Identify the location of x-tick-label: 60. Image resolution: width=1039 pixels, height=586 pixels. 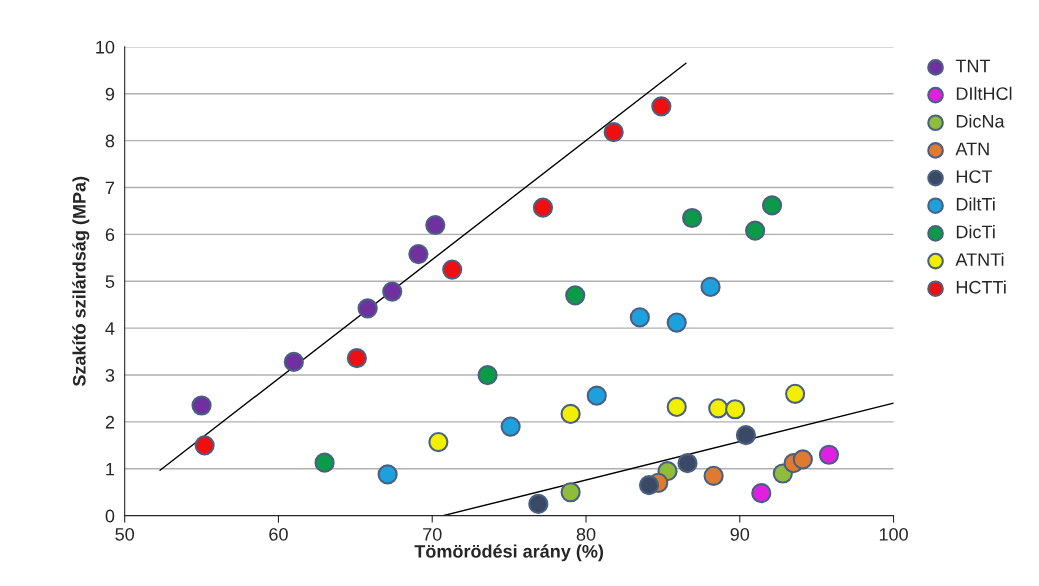
(278, 534).